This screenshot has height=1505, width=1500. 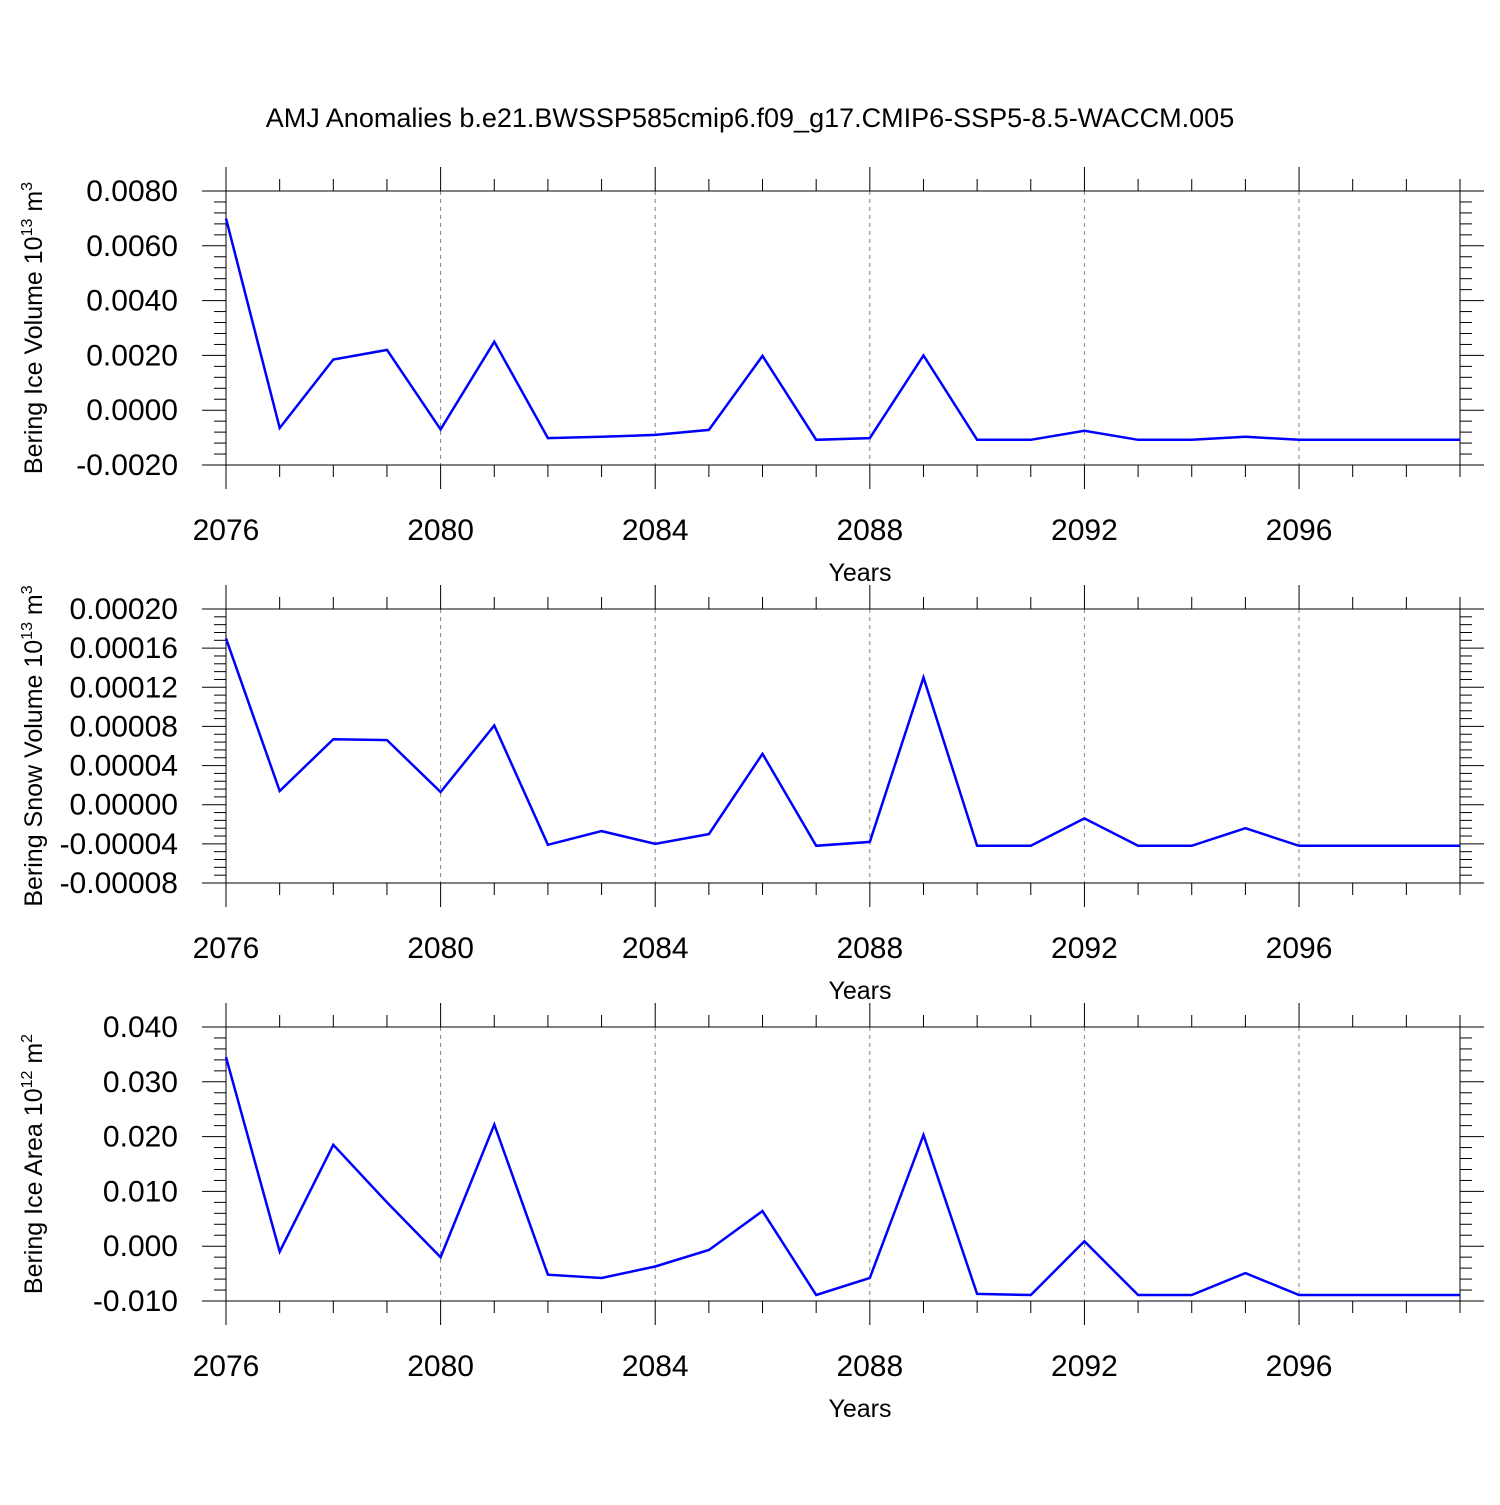 I want to click on y-tick-label: 0.00016, so click(x=124, y=648).